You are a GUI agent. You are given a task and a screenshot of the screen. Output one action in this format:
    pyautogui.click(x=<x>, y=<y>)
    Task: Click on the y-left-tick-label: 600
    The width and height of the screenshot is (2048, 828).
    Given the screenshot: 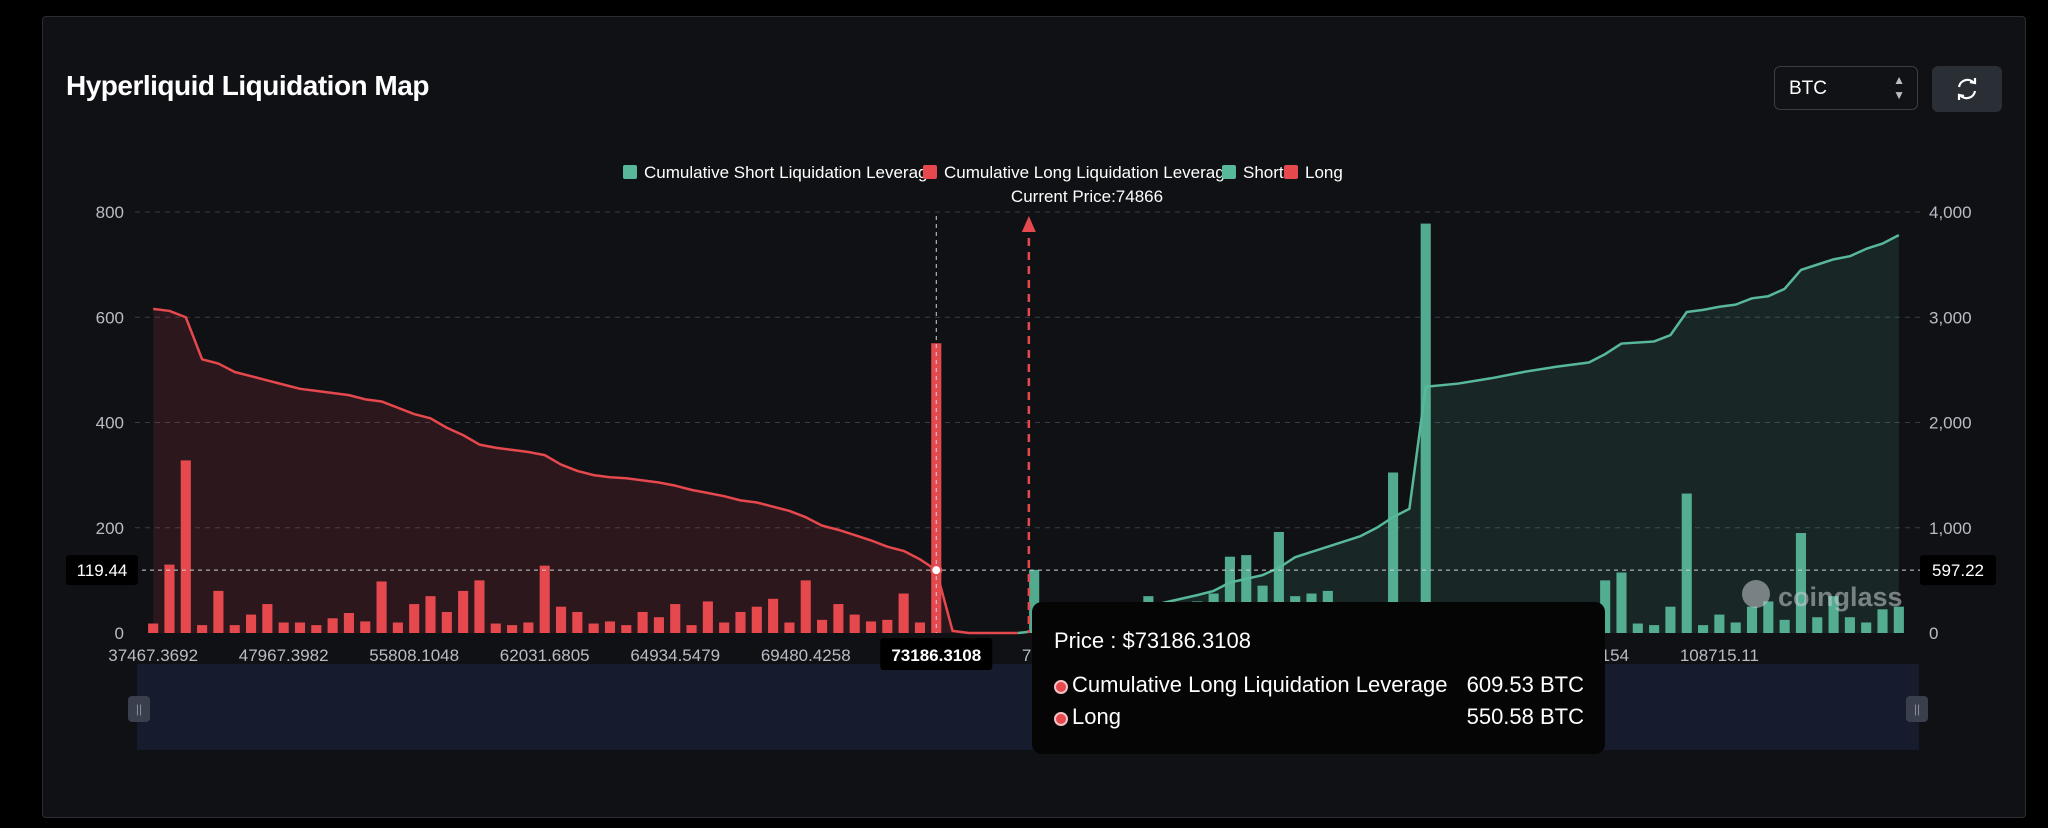 What is the action you would take?
    pyautogui.click(x=110, y=317)
    